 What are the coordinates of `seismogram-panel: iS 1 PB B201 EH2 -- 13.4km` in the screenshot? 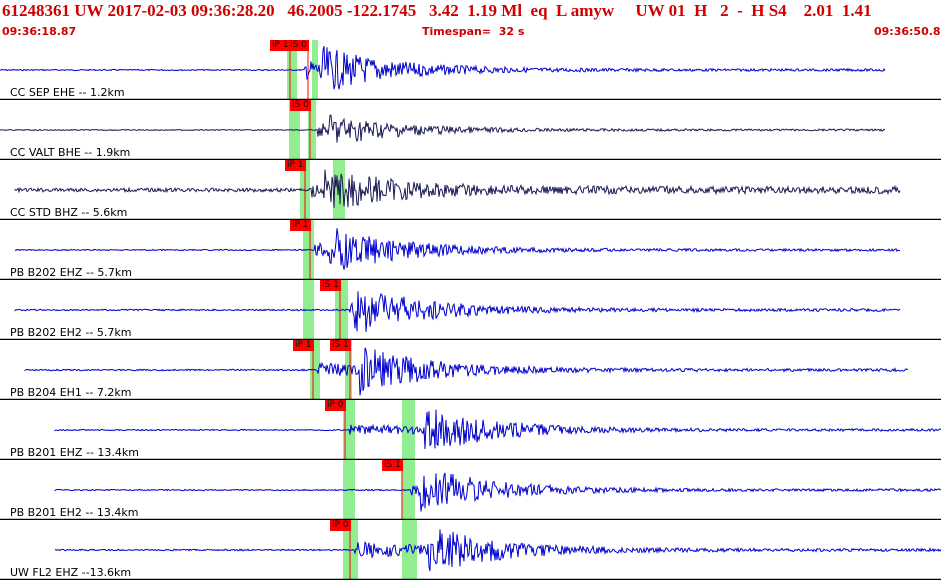 It's located at (470, 490).